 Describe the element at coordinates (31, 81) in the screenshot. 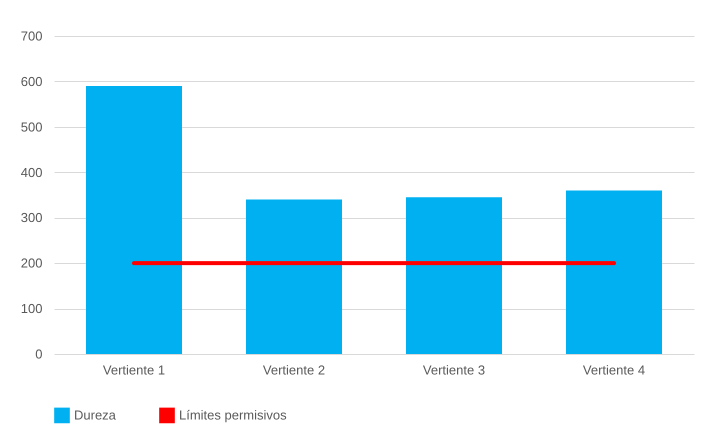

I see `y-tick-label: 600` at that location.